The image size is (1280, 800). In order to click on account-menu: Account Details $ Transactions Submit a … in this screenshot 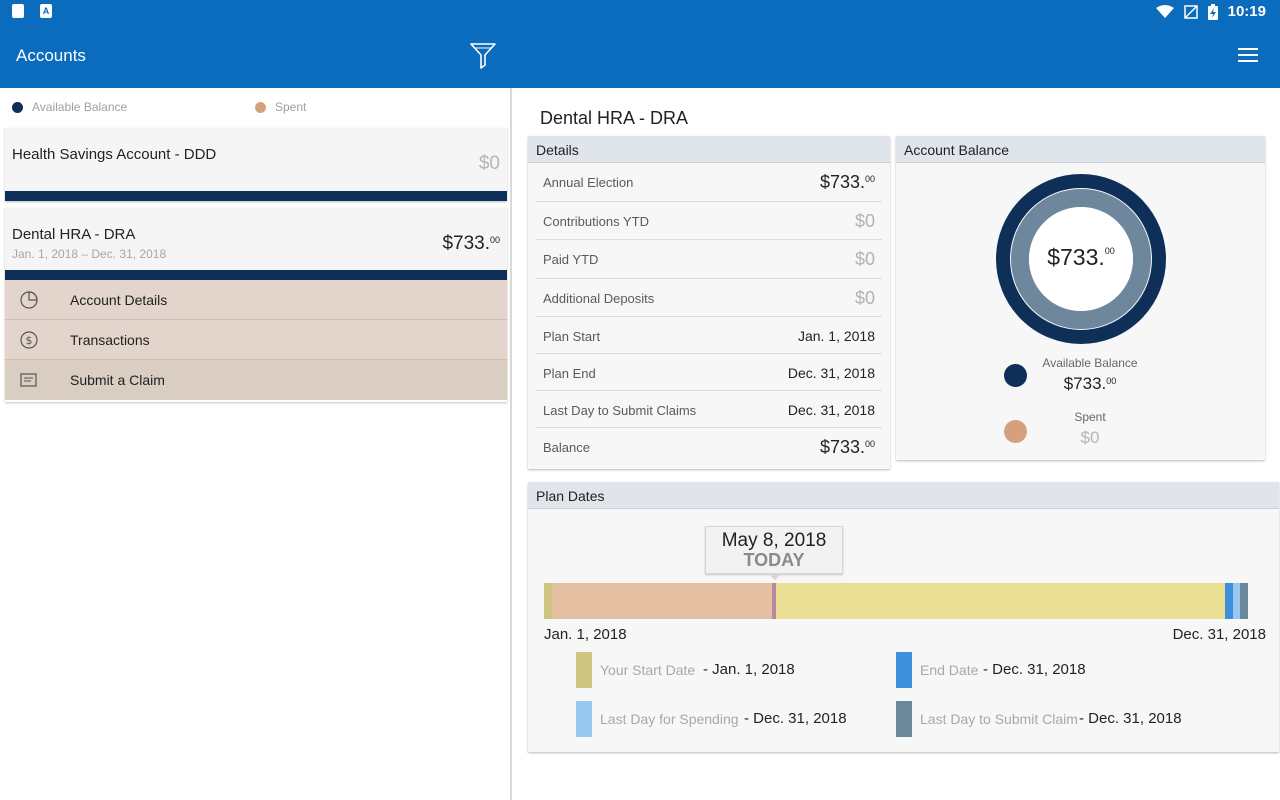, I will do `click(256, 341)`.